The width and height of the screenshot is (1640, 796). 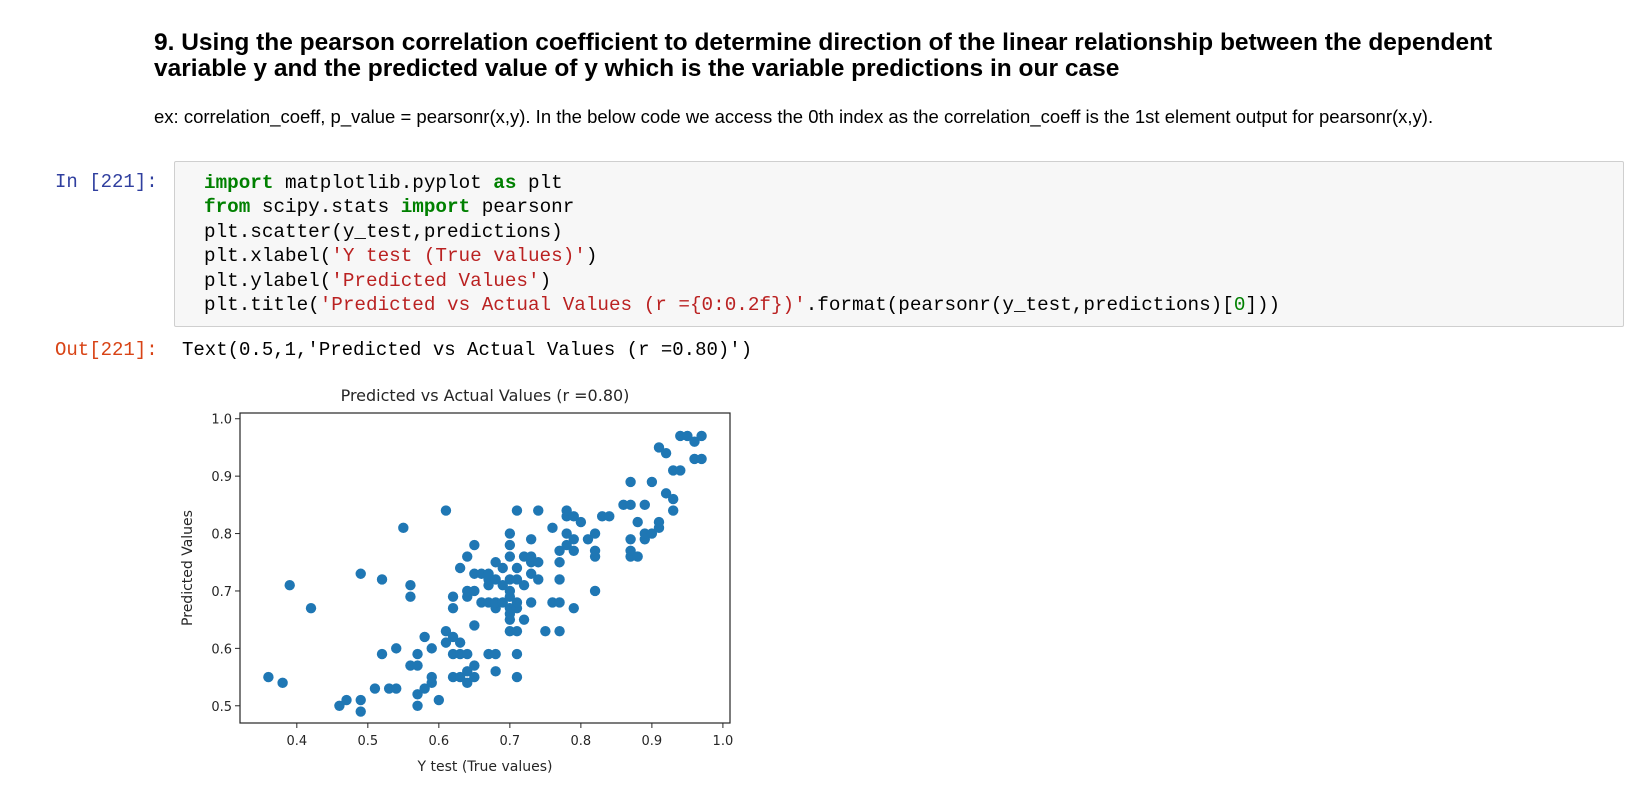 What do you see at coordinates (485, 573) in the screenshot?
I see `scatter-points` at bounding box center [485, 573].